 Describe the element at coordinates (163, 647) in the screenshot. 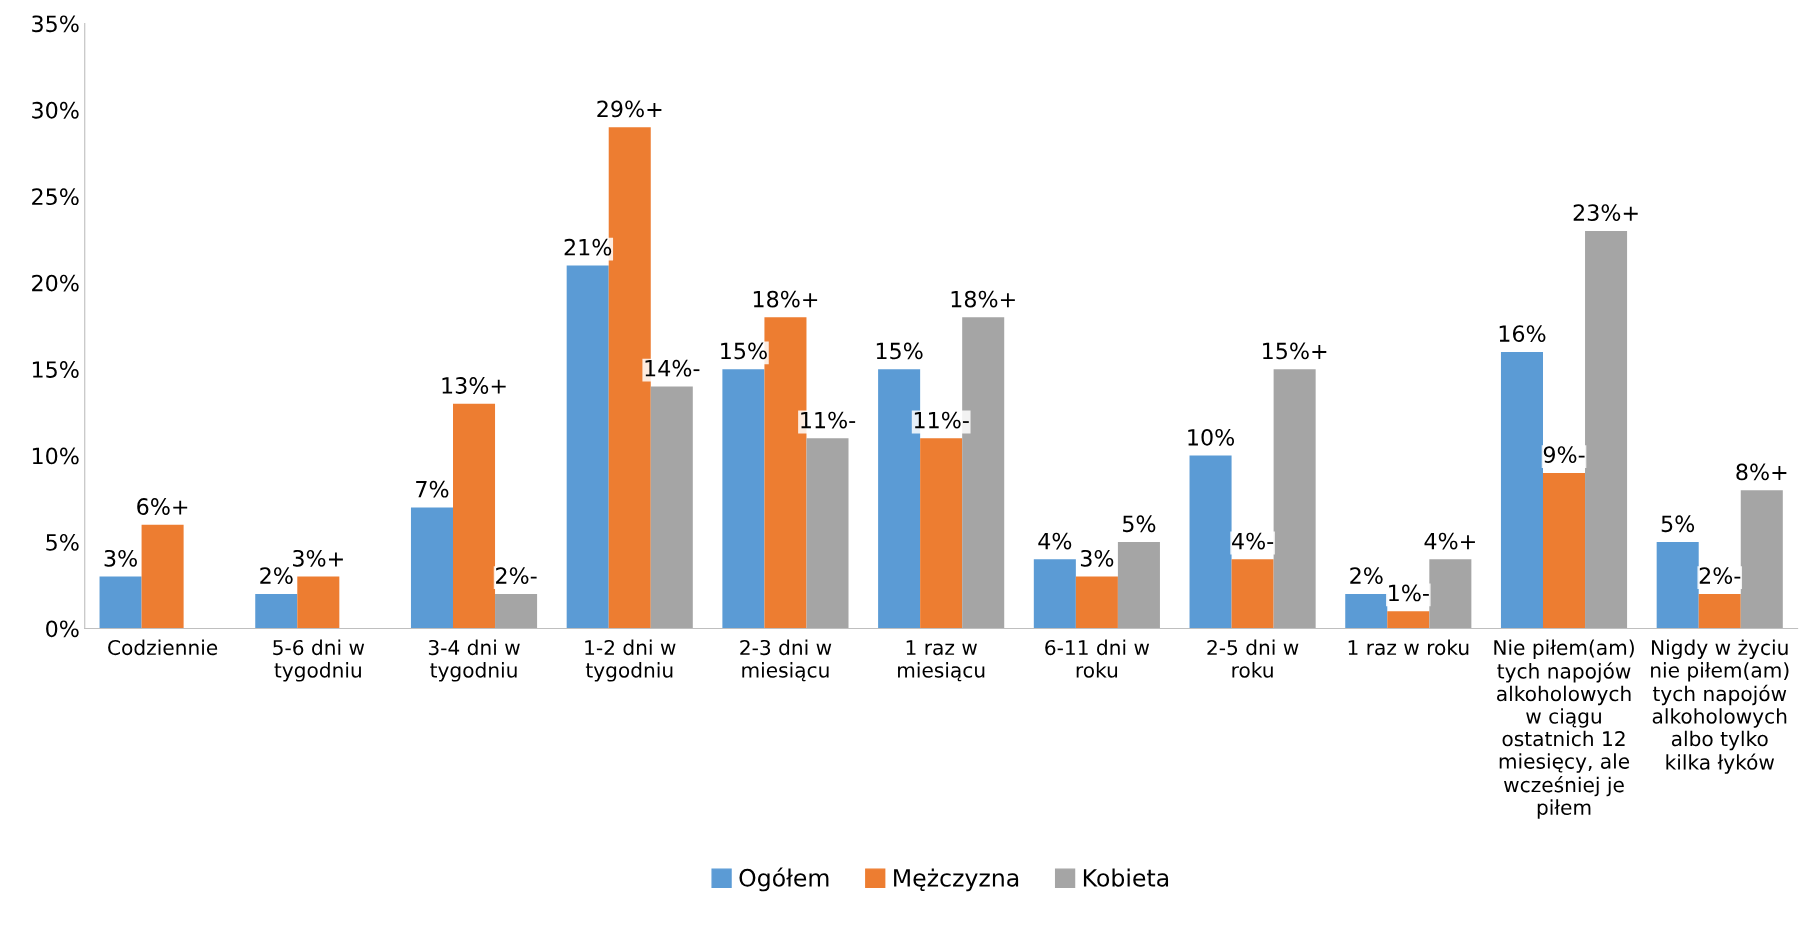

I see `x-tick-label: Codziennie` at that location.